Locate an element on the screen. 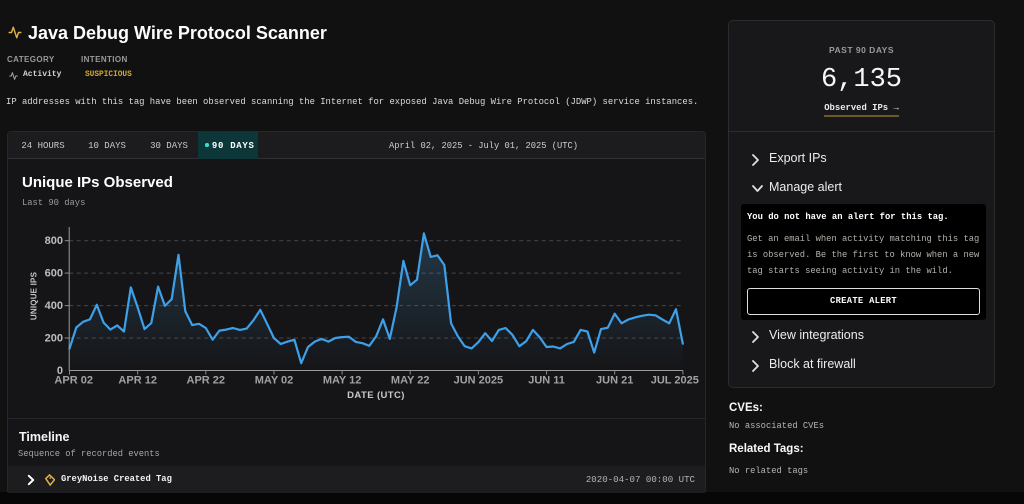  svg-text: JUL 2025 is located at coordinates (675, 381).